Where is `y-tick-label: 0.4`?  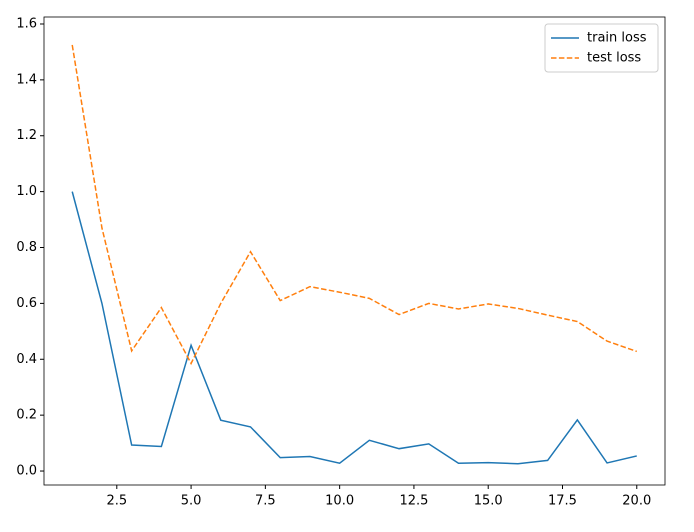
y-tick-label: 0.4 is located at coordinates (26, 359).